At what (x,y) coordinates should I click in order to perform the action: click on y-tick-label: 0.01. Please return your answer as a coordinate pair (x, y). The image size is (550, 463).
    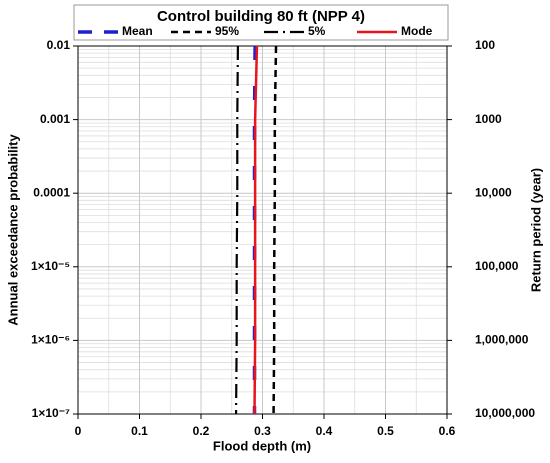
    Looking at the image, I should click on (59, 45).